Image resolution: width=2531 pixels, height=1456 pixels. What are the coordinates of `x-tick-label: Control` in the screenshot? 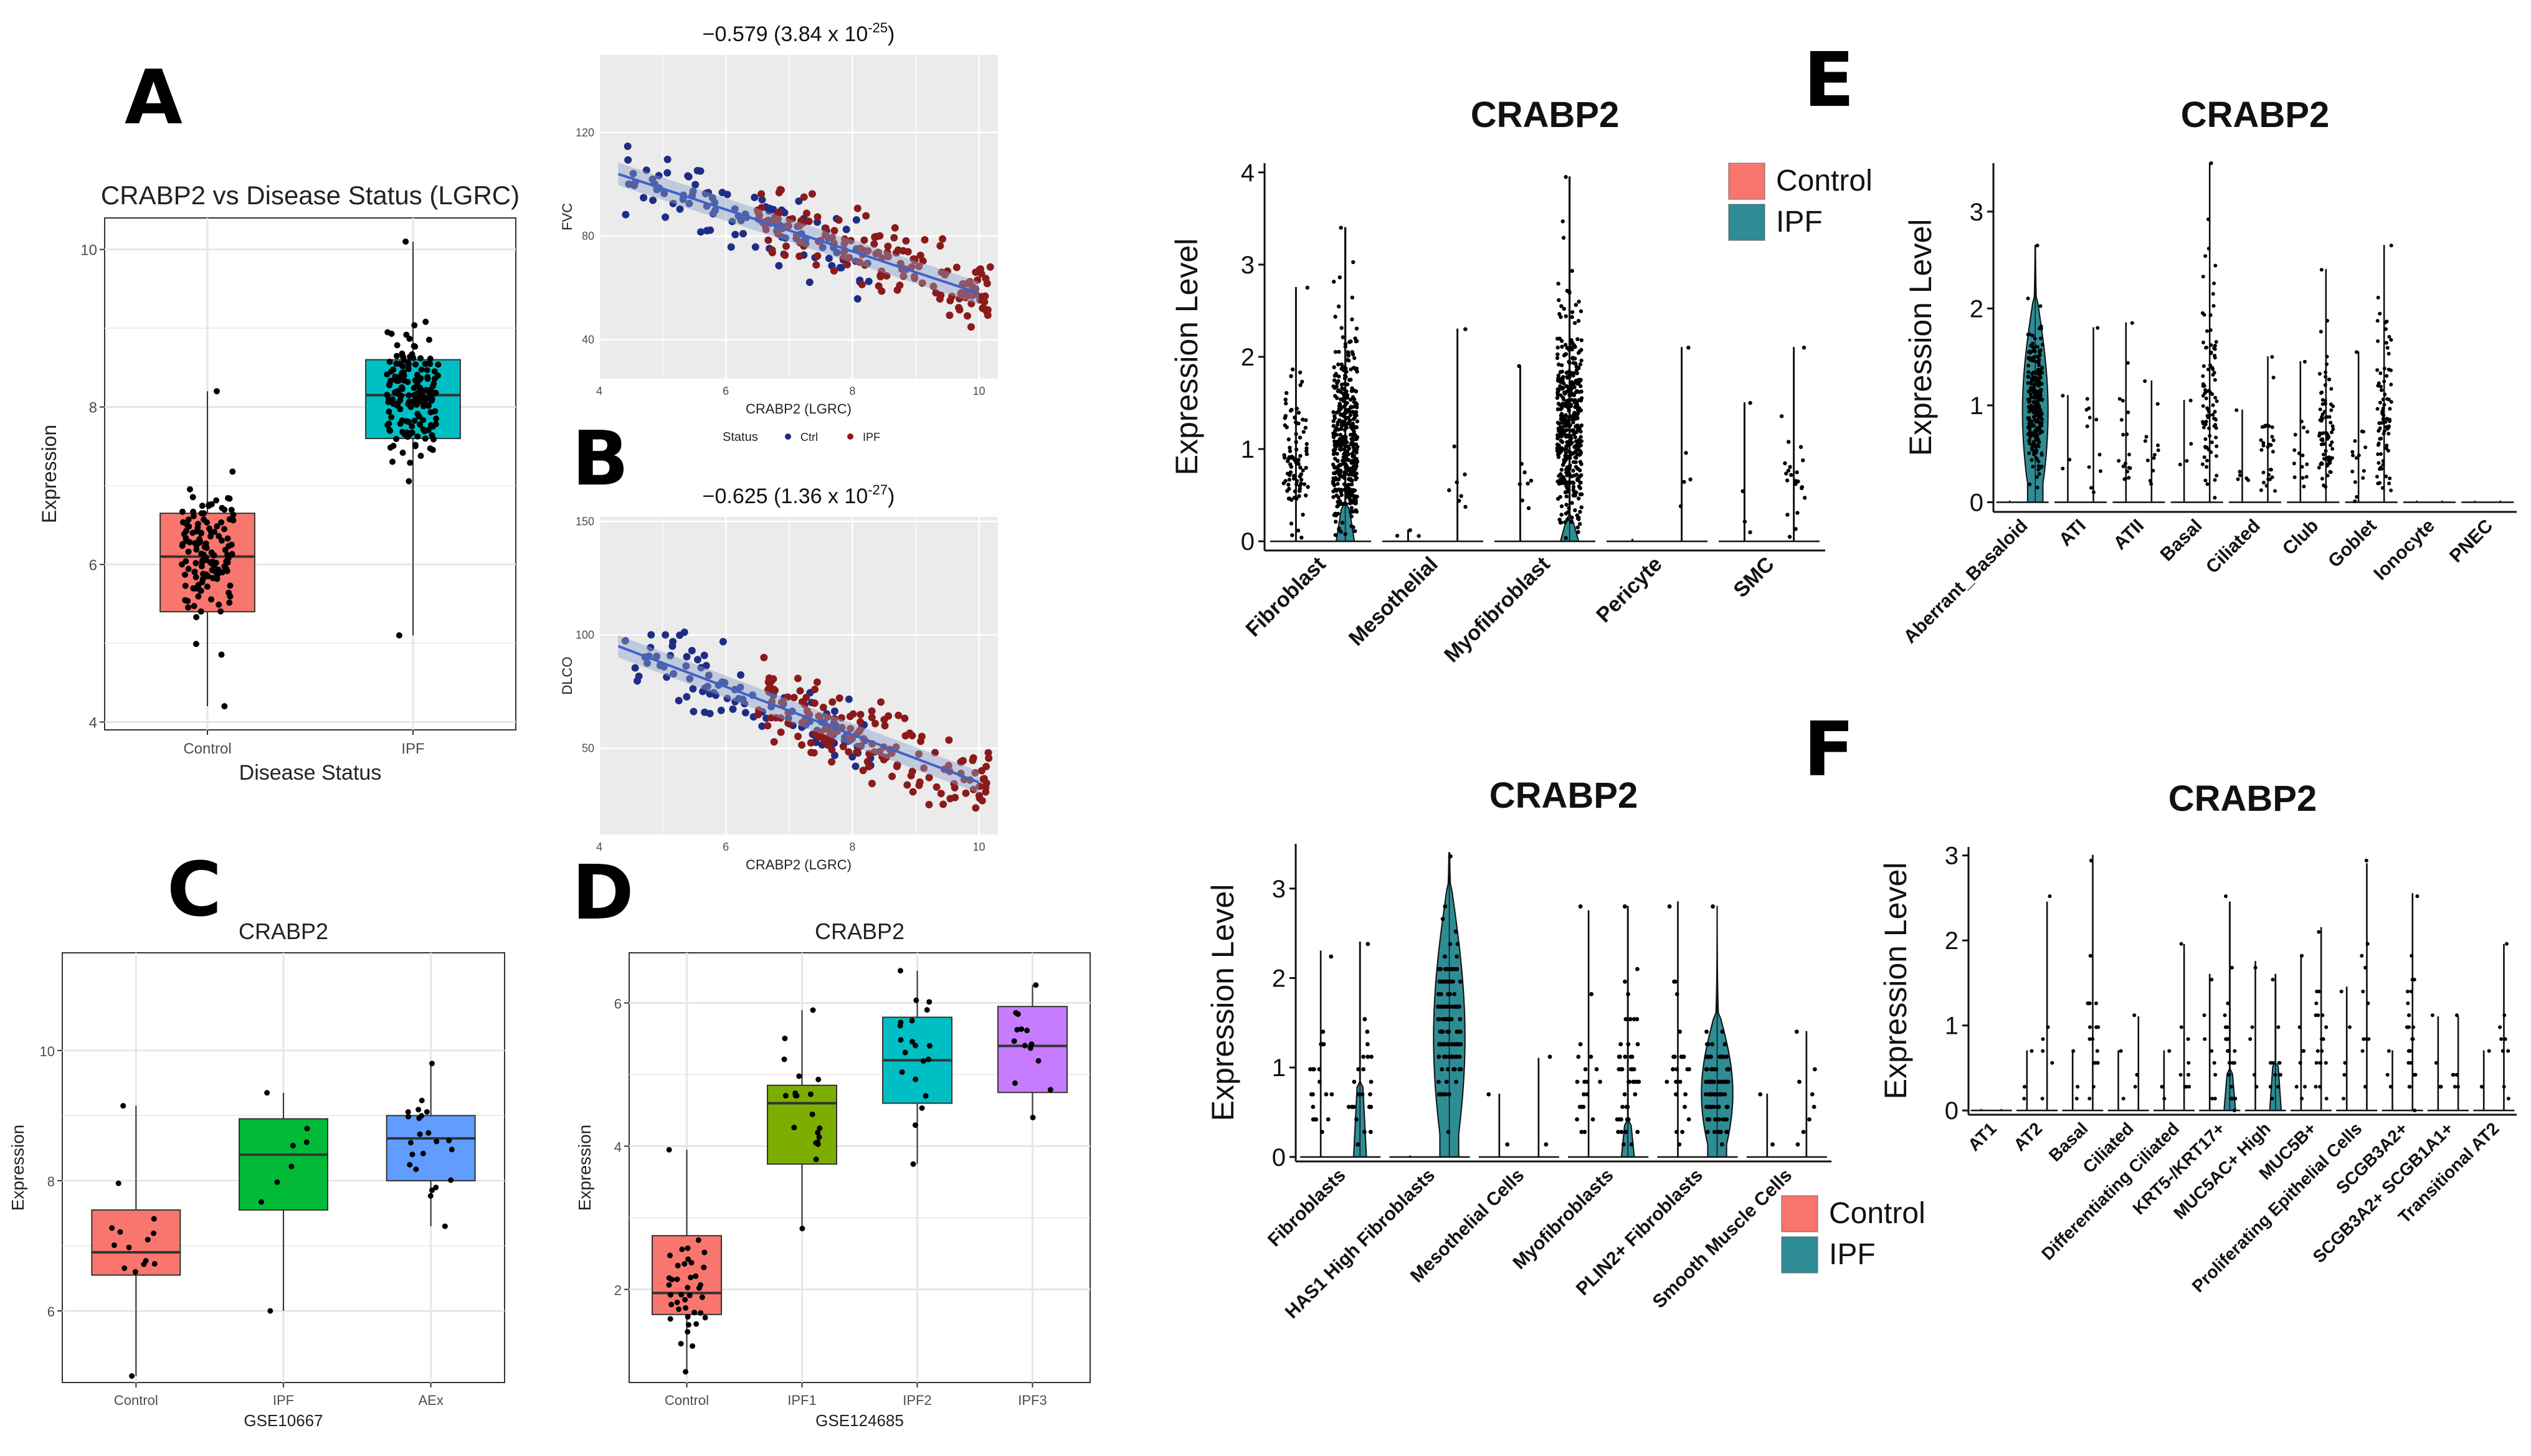 It's located at (207, 749).